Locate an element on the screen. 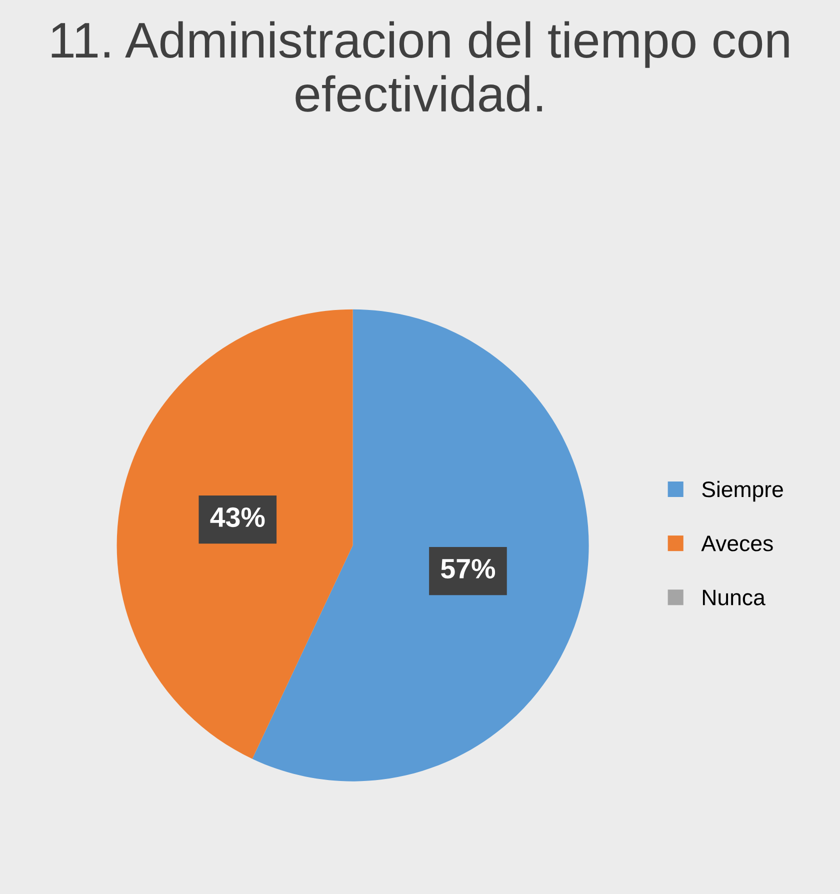  data-label: 57% is located at coordinates (468, 568).